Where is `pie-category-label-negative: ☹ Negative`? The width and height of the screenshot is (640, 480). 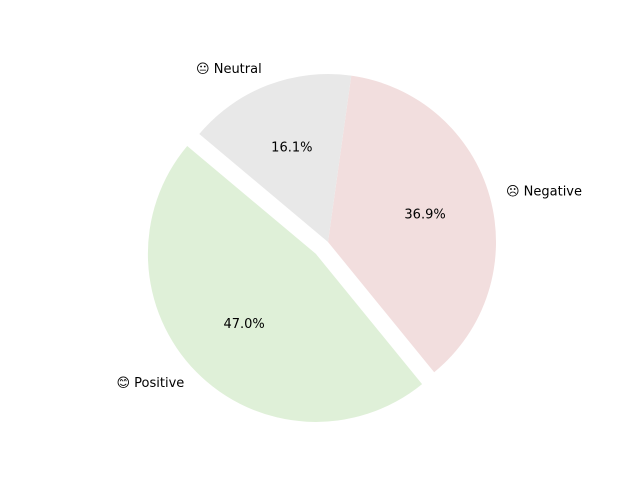 pie-category-label-negative: ☹ Negative is located at coordinates (544, 192).